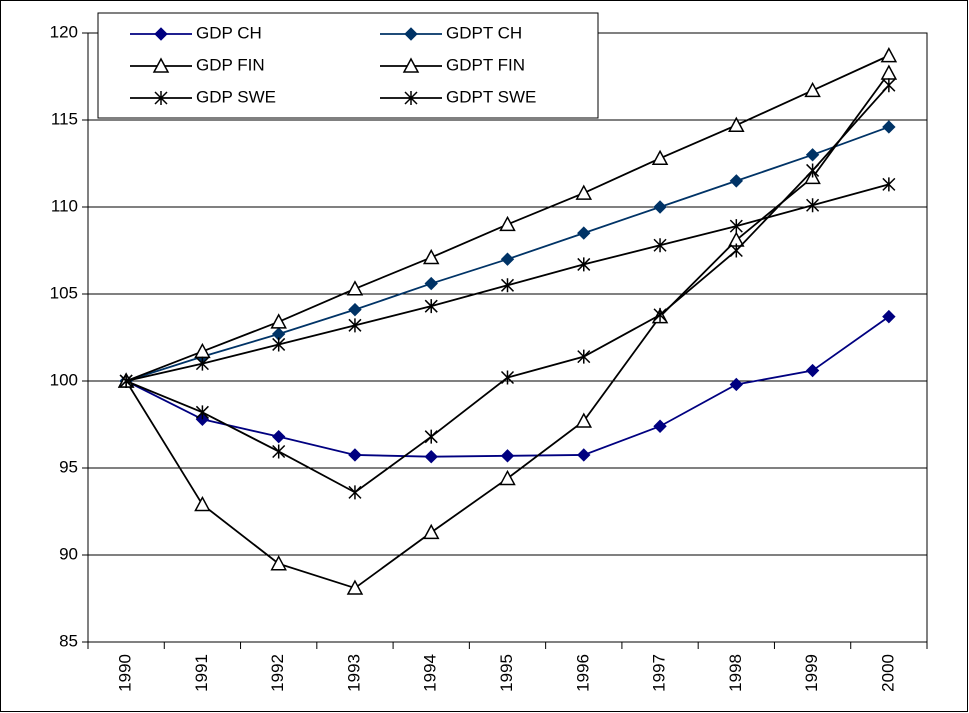 The image size is (969, 713). What do you see at coordinates (68, 640) in the screenshot?
I see `y-tick-label: 85` at bounding box center [68, 640].